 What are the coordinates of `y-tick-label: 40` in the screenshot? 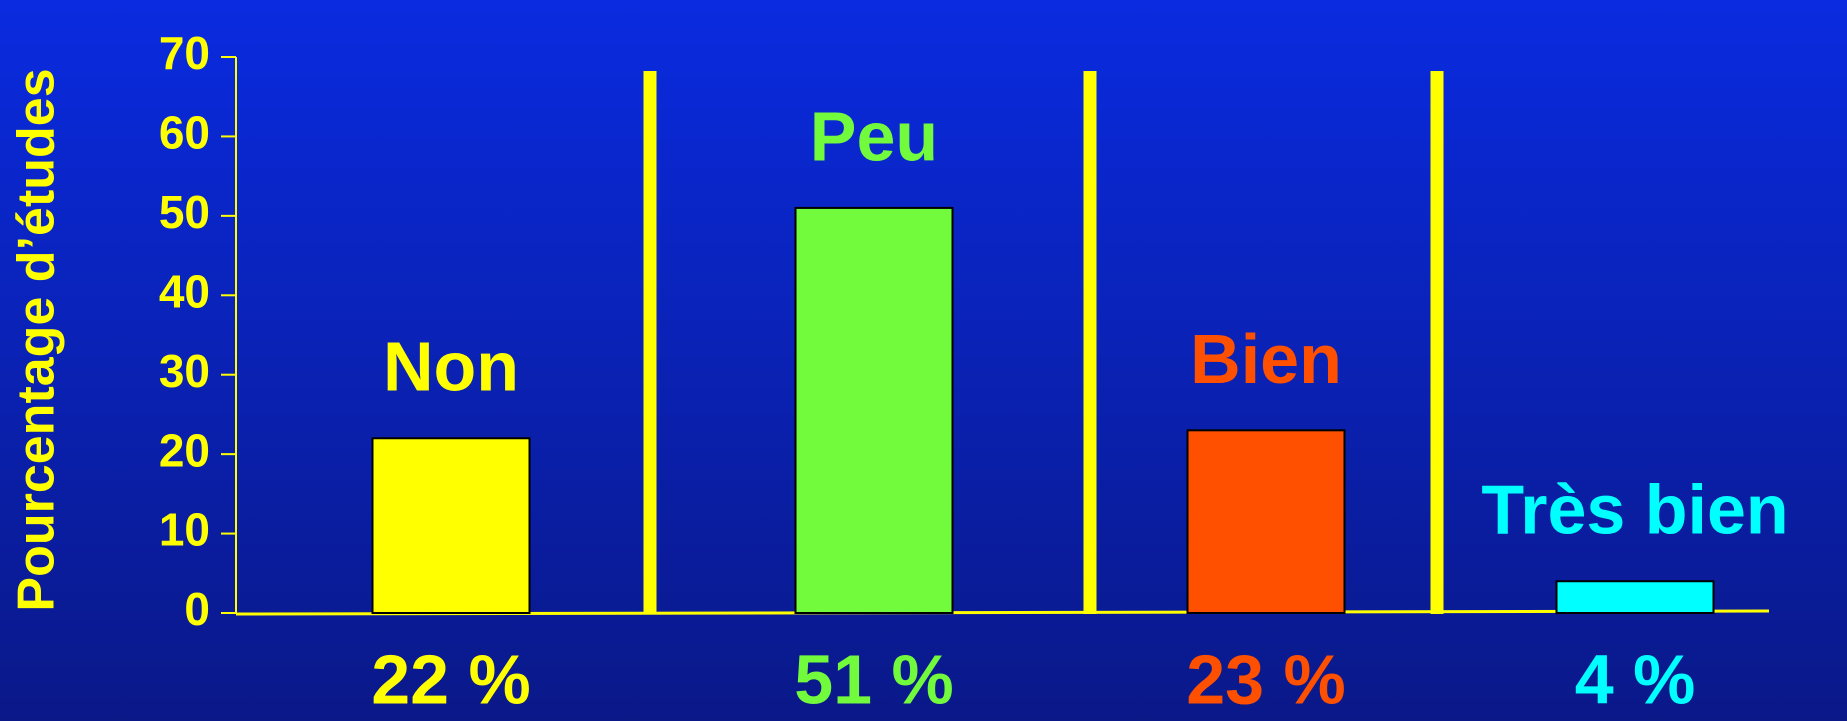 It's located at (184, 291).